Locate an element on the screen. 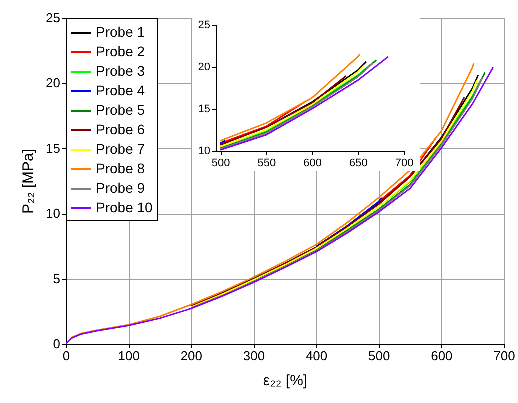 The height and width of the screenshot is (403, 518). legend-label: Probe 1 is located at coordinates (121, 32).